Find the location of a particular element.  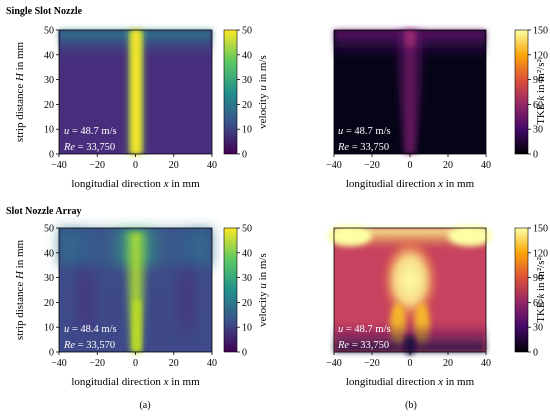

panel-label-a: (a) is located at coordinates (144, 405).